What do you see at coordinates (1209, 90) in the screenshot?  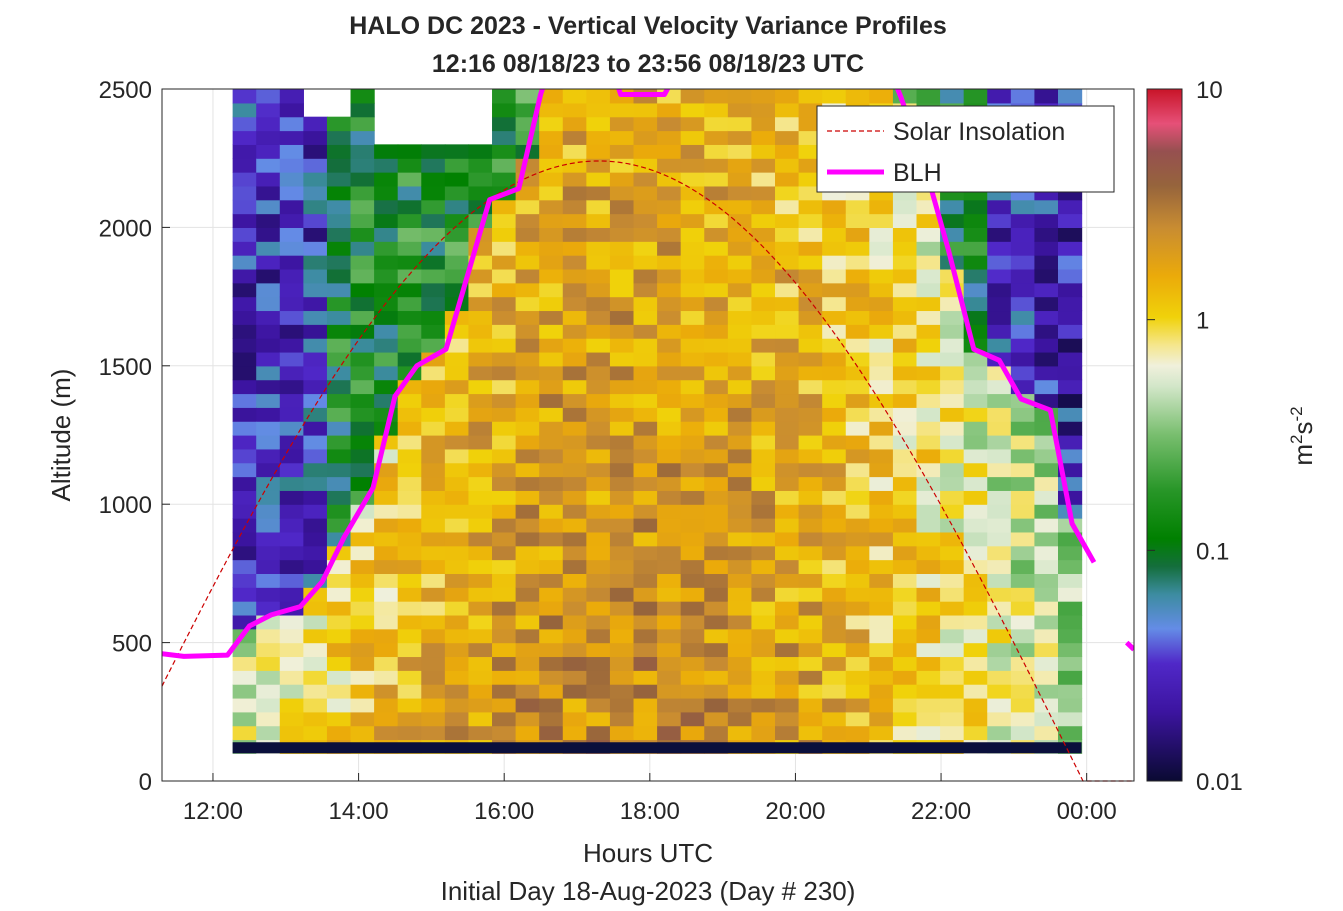 I see `colorbar-tick-label: 10` at bounding box center [1209, 90].